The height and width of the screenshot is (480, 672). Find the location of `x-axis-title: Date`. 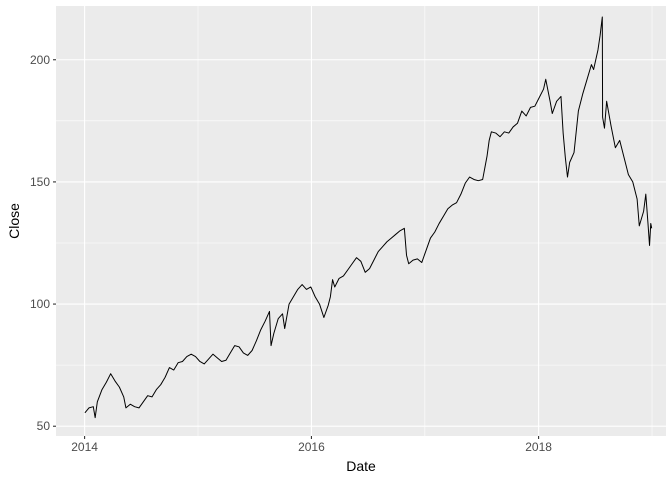

x-axis-title: Date is located at coordinates (361, 466).